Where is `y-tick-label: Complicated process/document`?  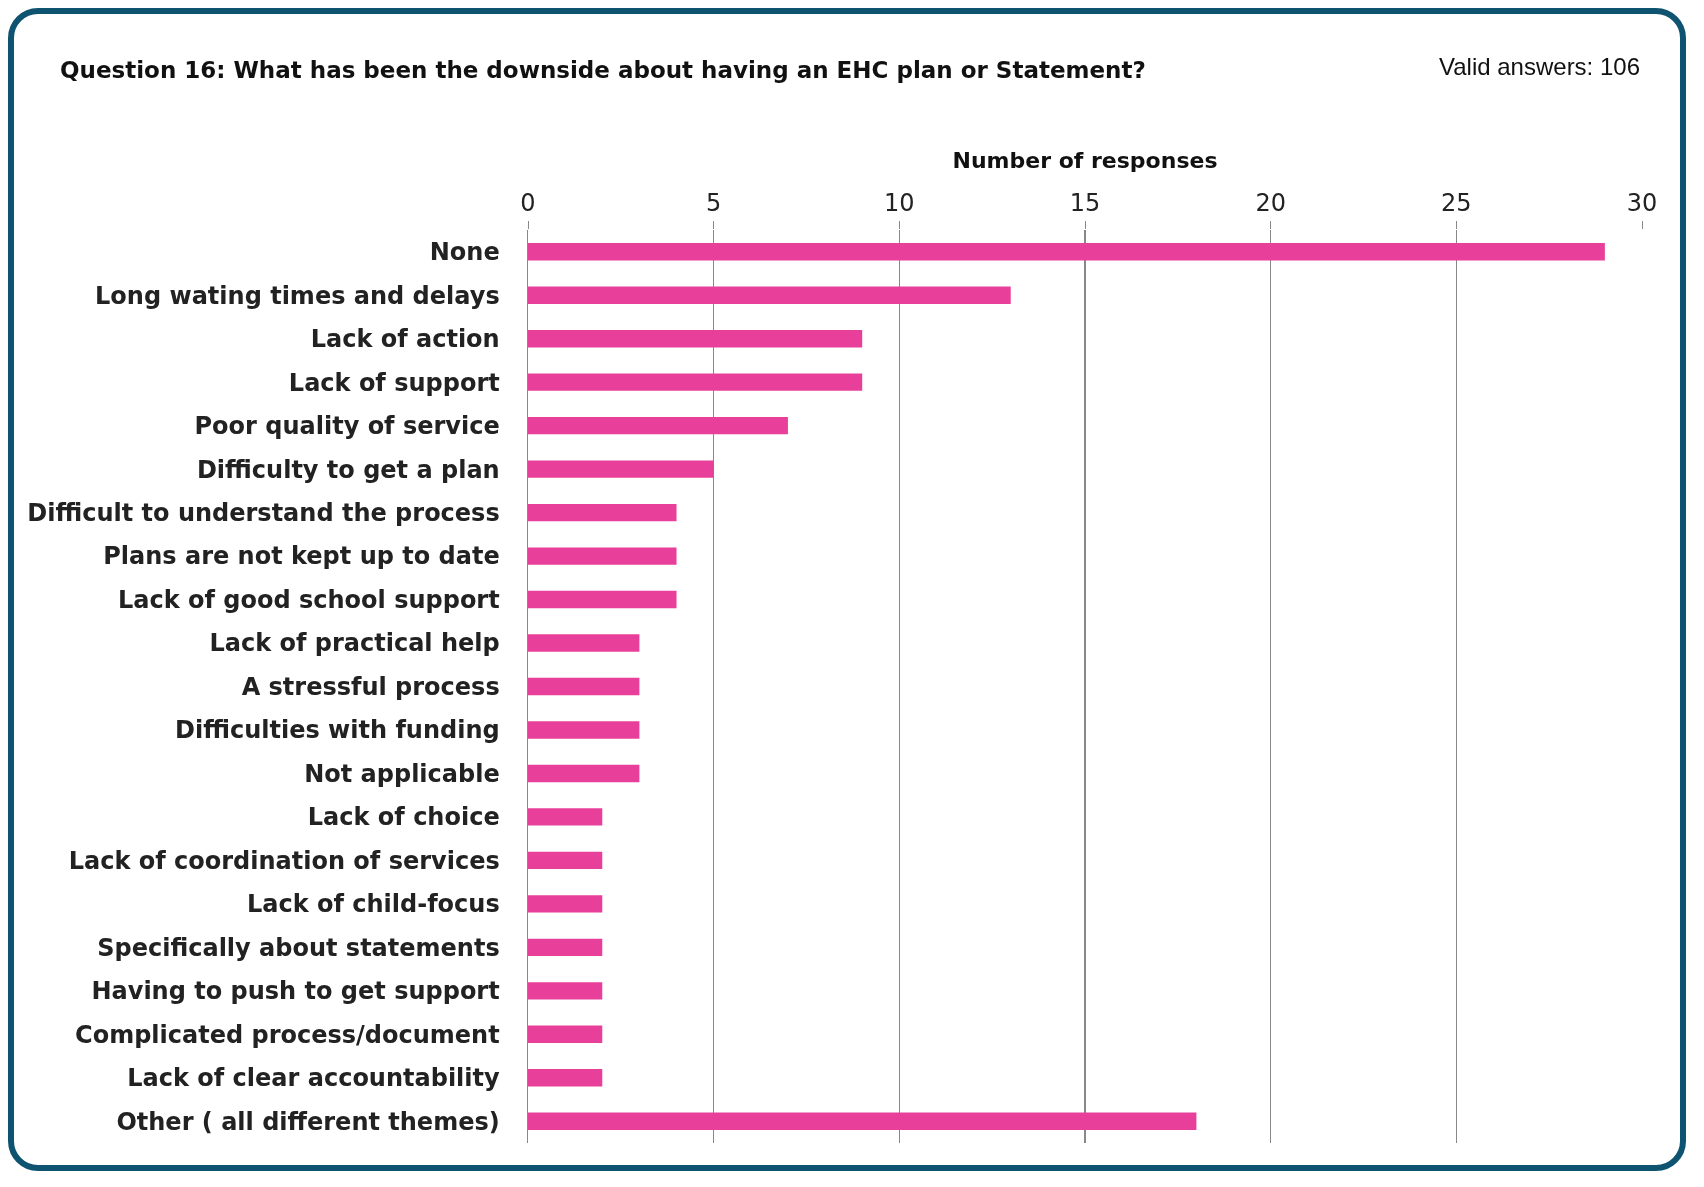
y-tick-label: Complicated process/document is located at coordinates (287, 1034).